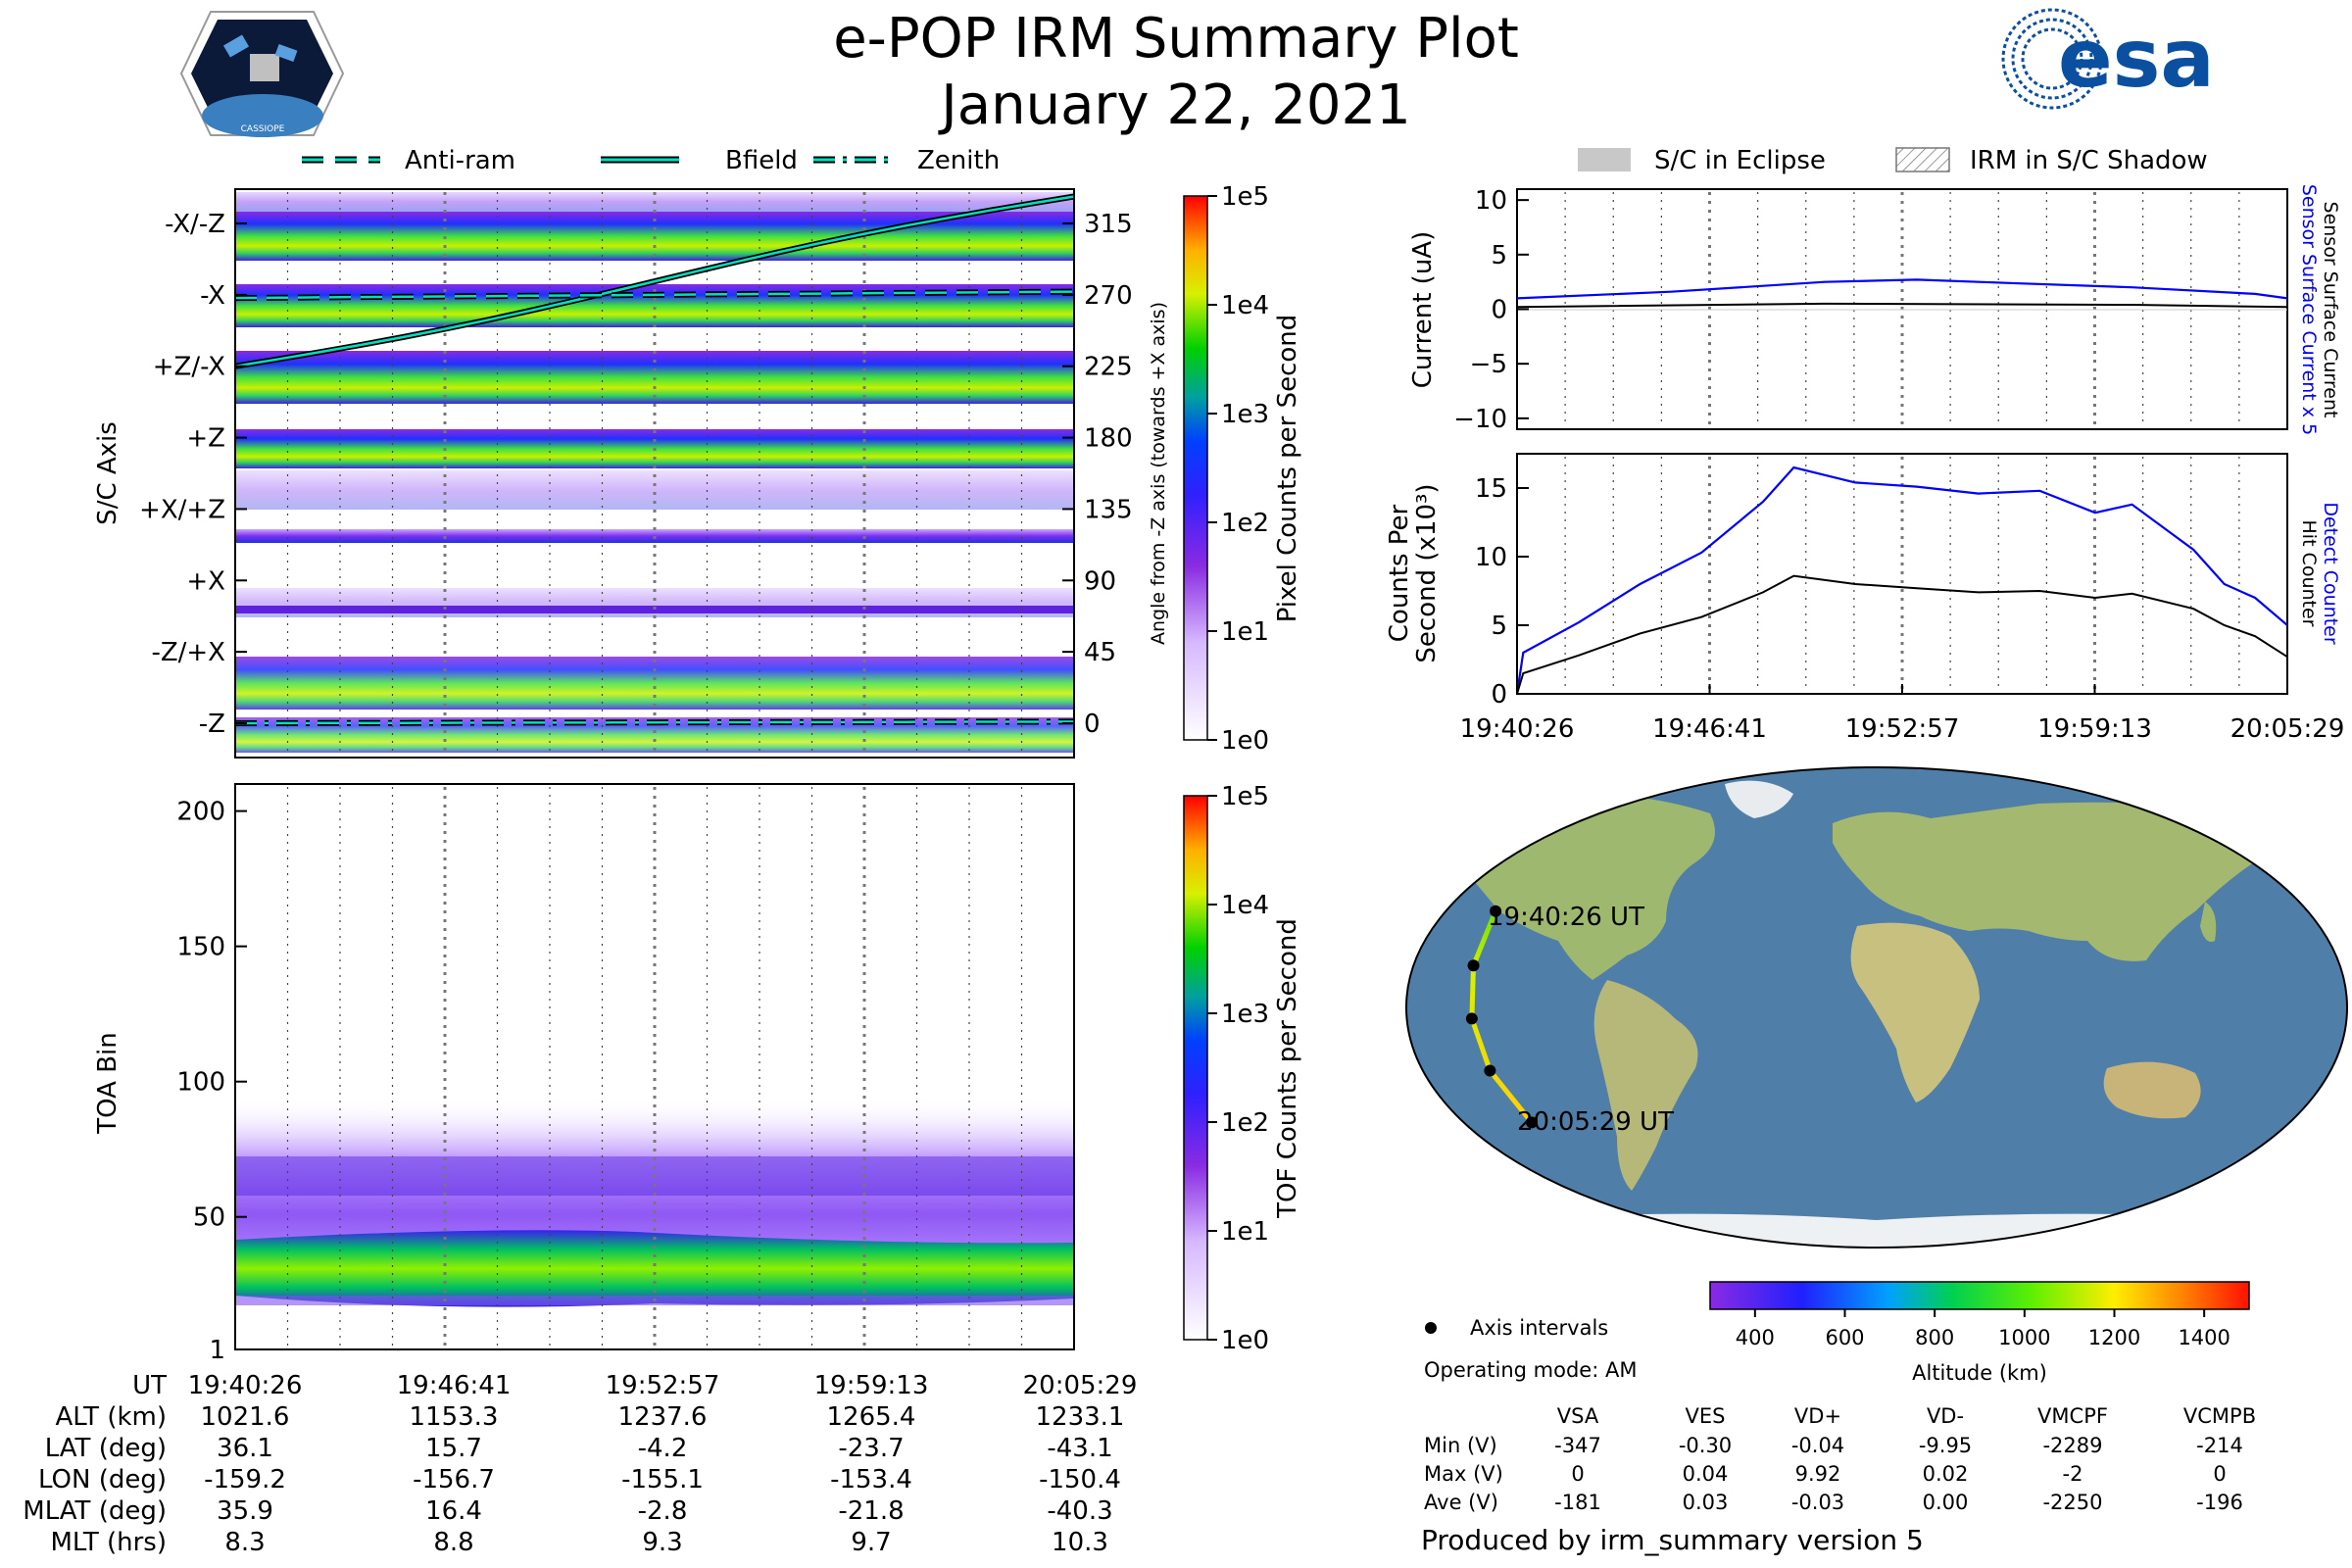 This screenshot has height=1568, width=2352. Describe the element at coordinates (1174, 105) in the screenshot. I see `page-date: January 22, 2021` at that location.